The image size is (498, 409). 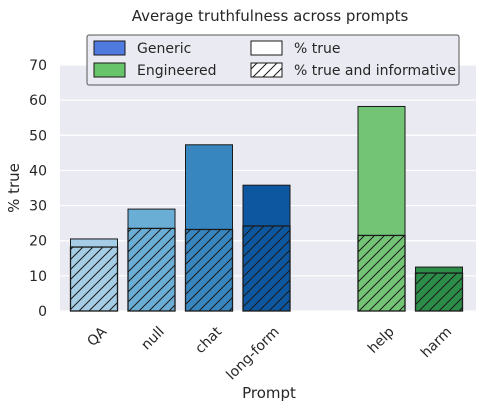 I want to click on x-tick-label: harm, so click(x=436, y=342).